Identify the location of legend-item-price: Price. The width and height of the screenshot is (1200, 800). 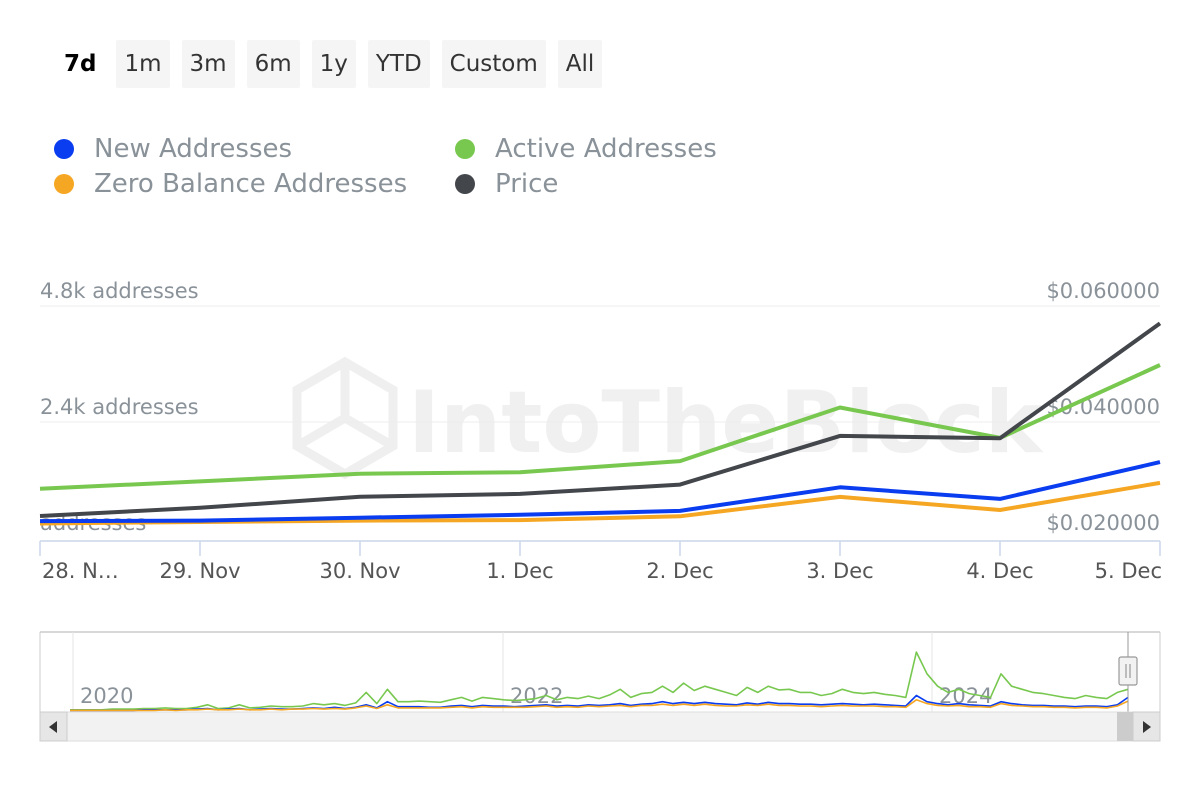
(504, 184).